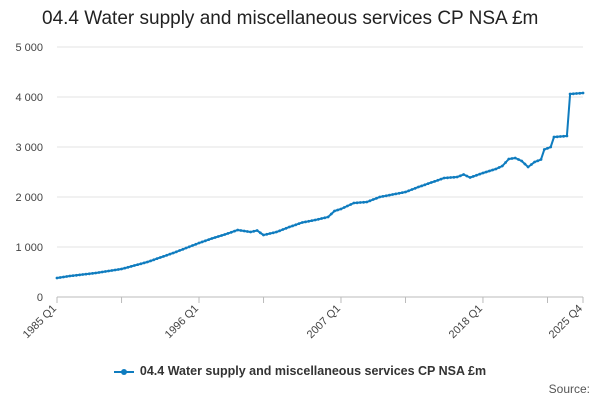 The image size is (600, 400). I want to click on x-tick-label: 1985 Q1, so click(40, 322).